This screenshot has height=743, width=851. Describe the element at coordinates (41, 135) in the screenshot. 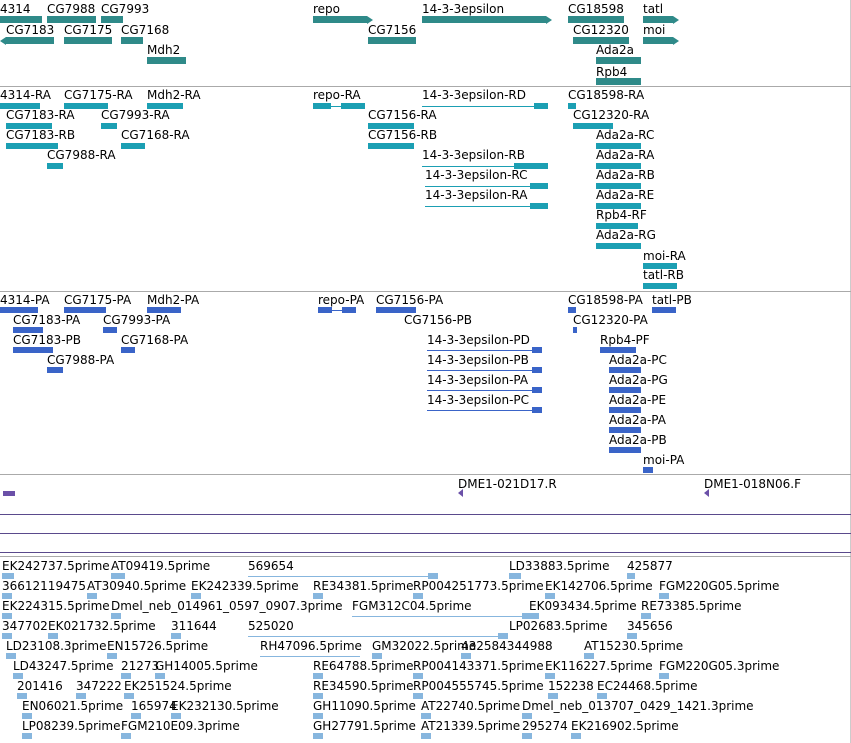

I see `rna-label: CG7183-RB` at that location.